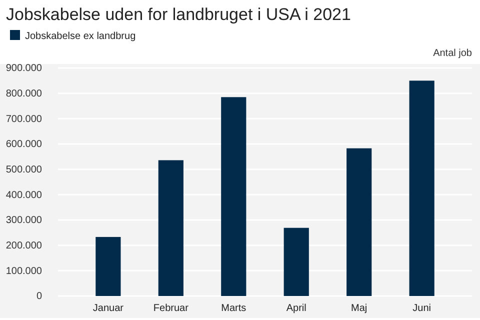  I want to click on chart-title: Jobskabelse uden for landbruget i USA i 2021, so click(178, 14).